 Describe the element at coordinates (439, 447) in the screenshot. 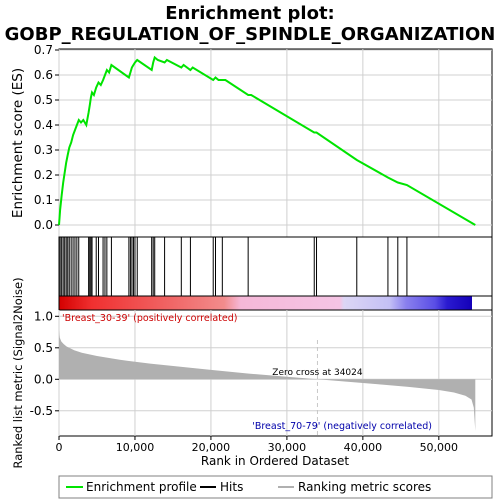

I see `ranked-metric-x-tick-label: 50,000` at that location.